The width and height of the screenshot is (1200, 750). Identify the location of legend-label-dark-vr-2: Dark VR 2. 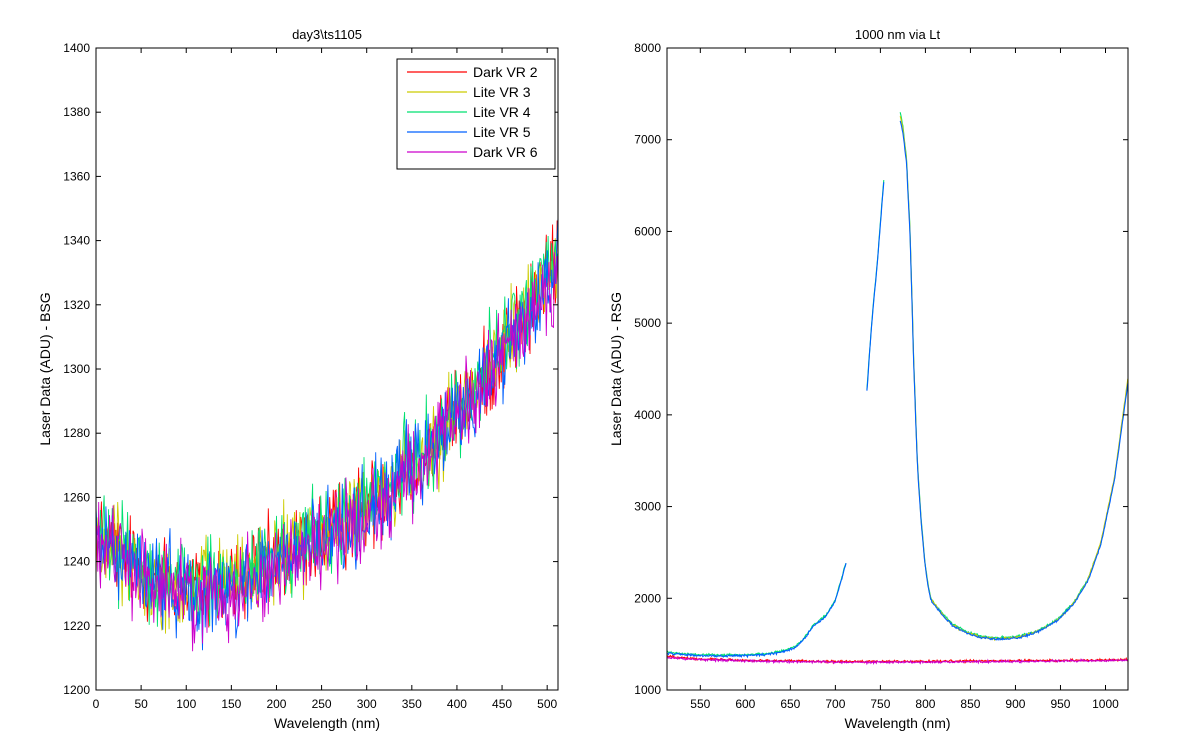
(505, 72).